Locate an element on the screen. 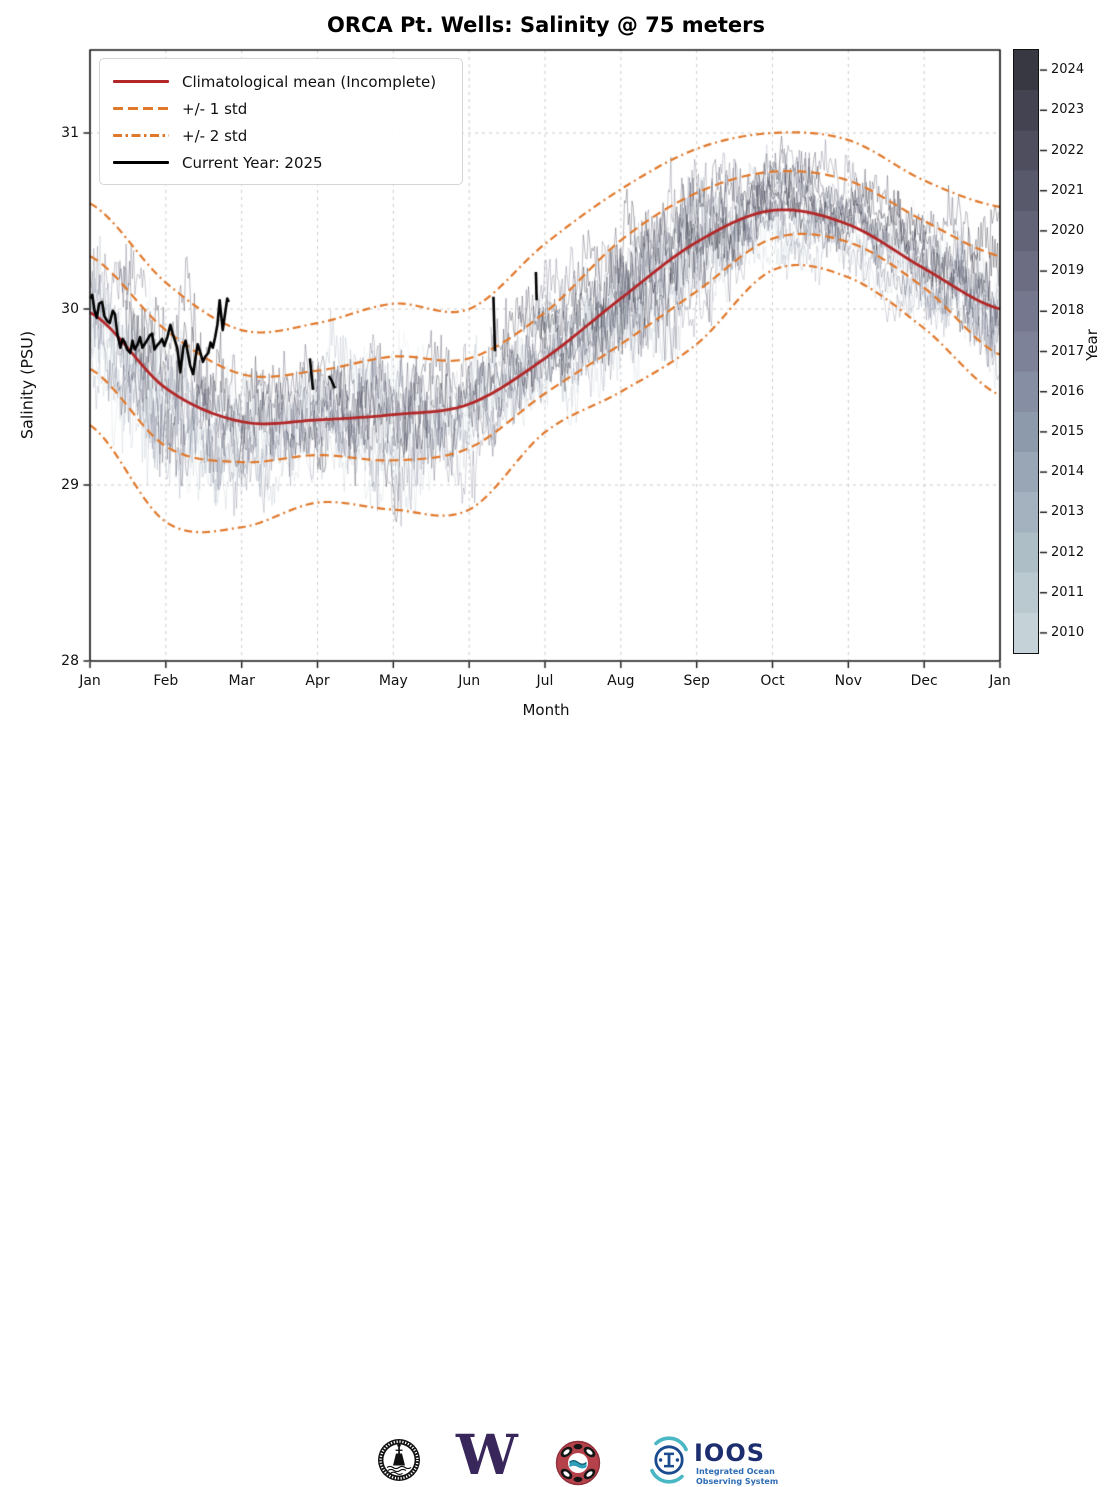  y-axis-label: Salinity (PSU) is located at coordinates (27, 385).